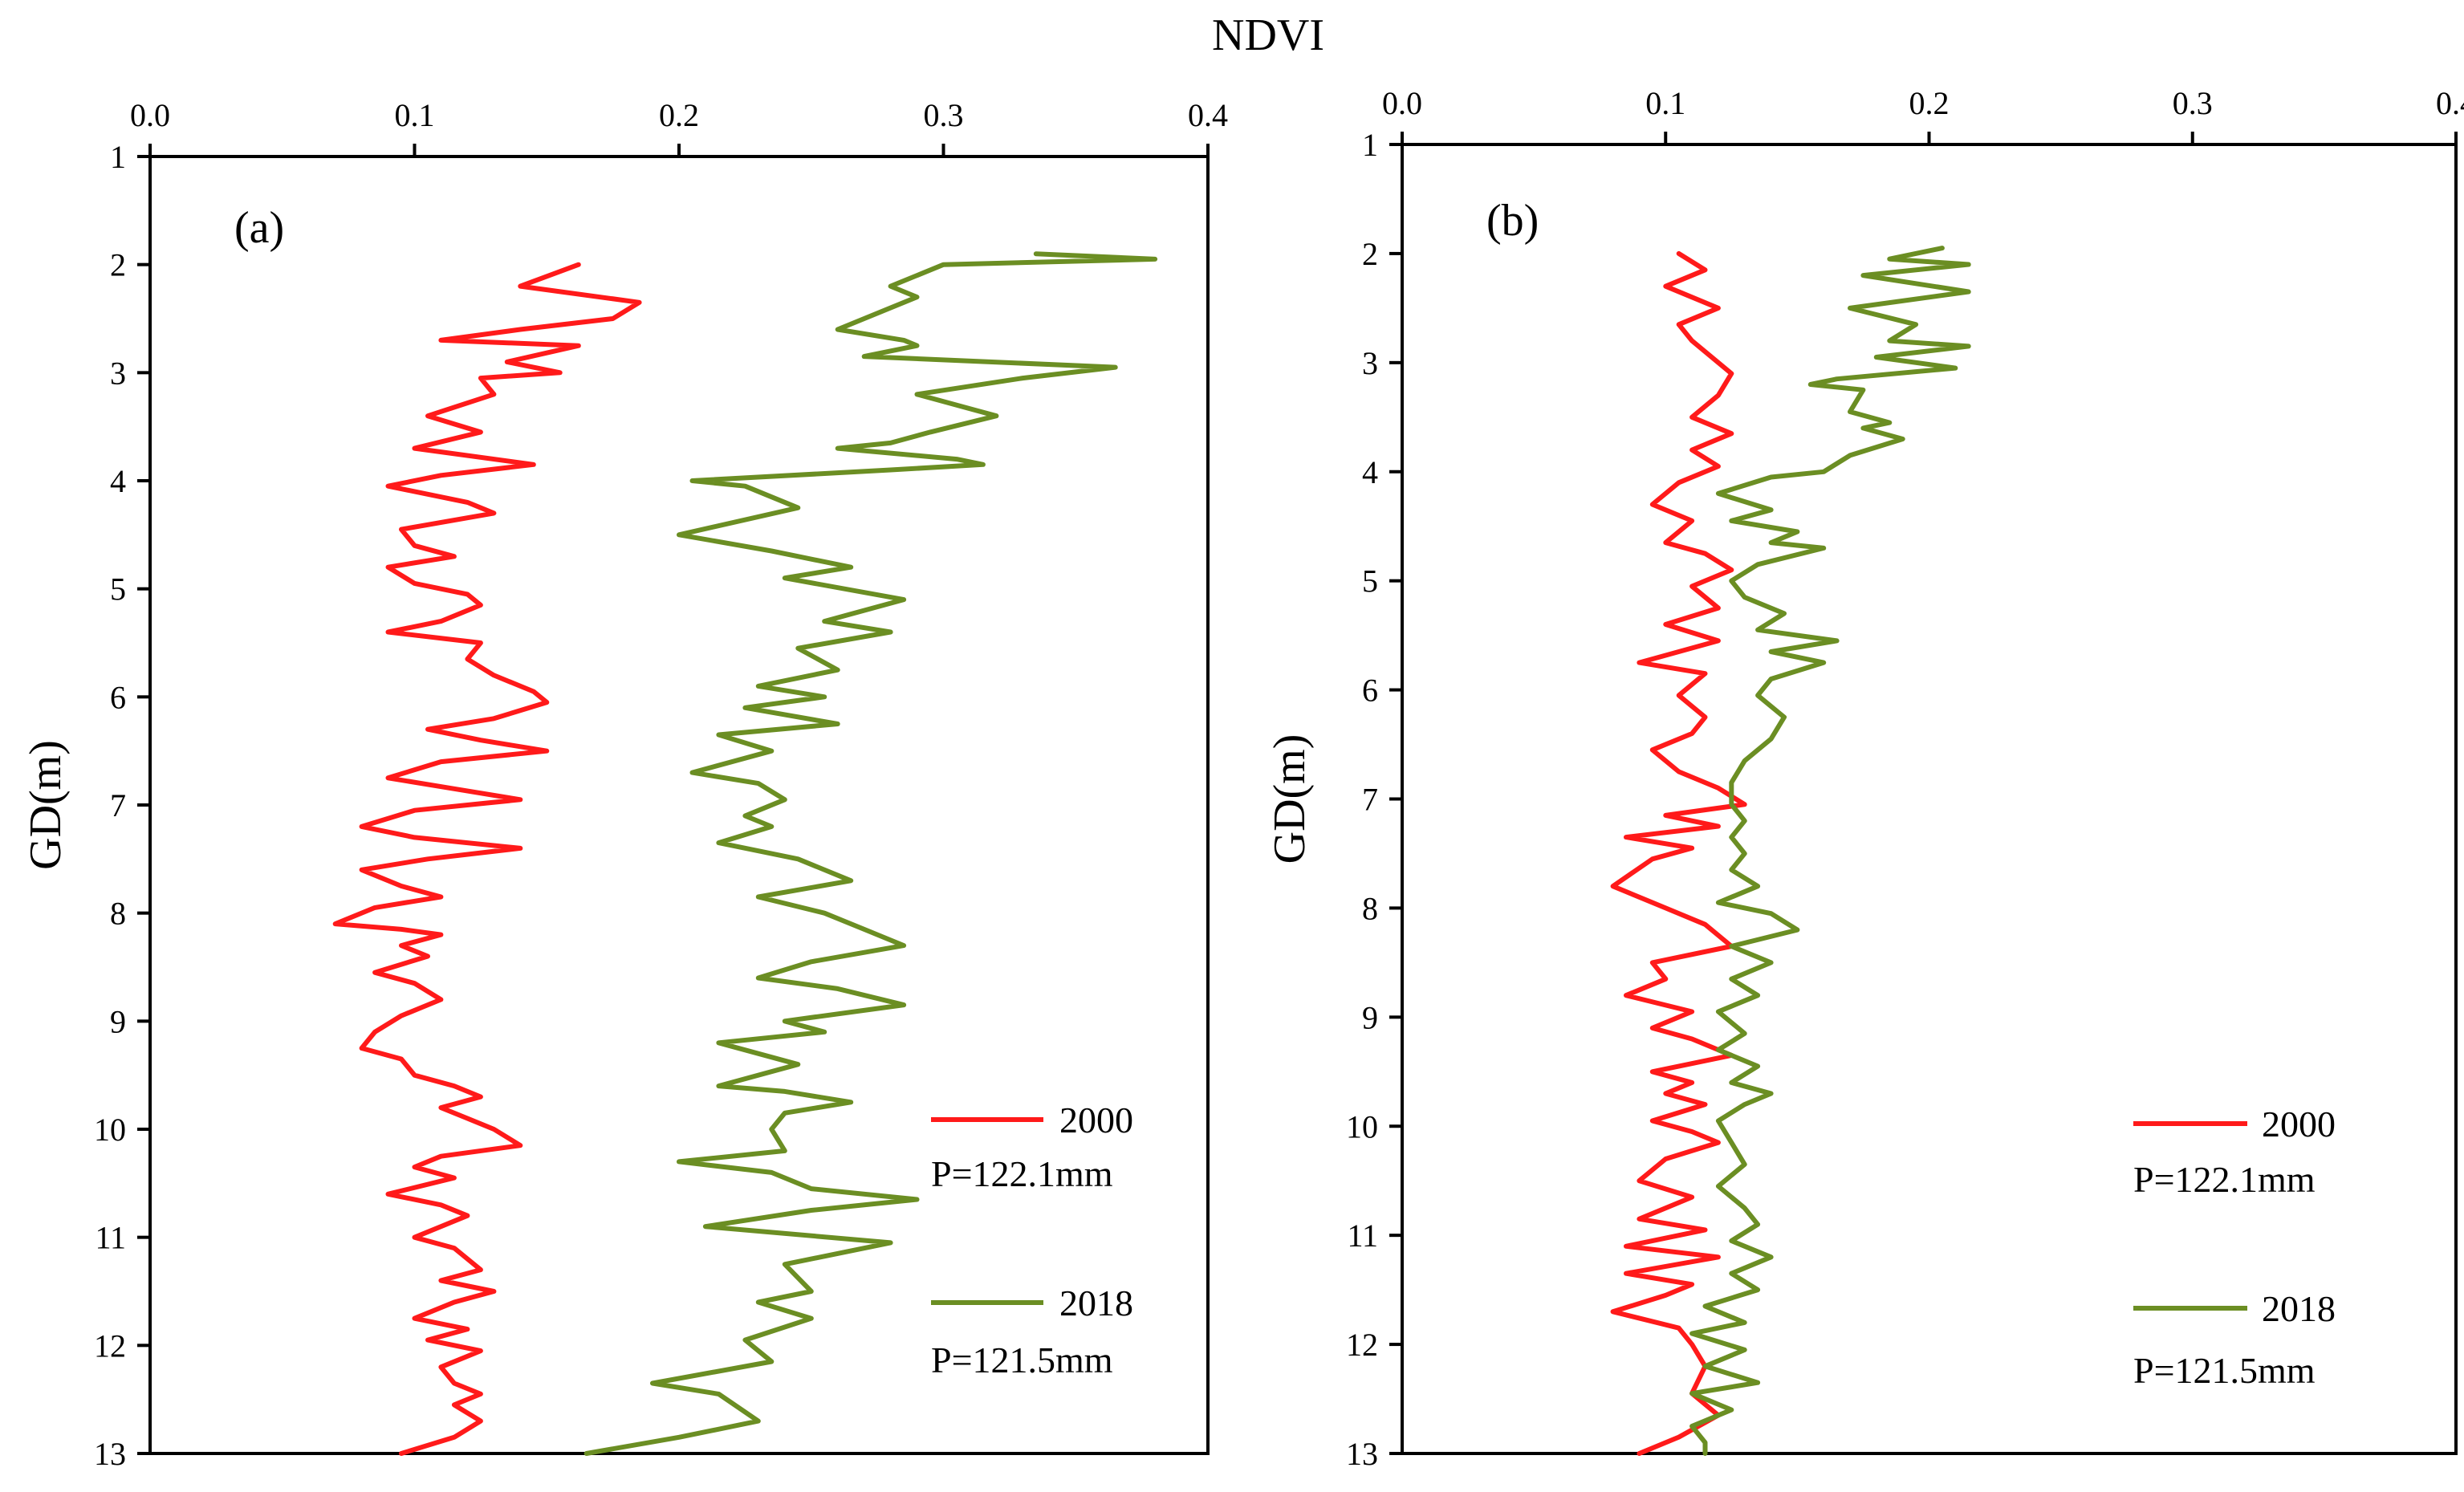  Describe the element at coordinates (259, 228) in the screenshot. I see `panel-label: (a)` at that location.